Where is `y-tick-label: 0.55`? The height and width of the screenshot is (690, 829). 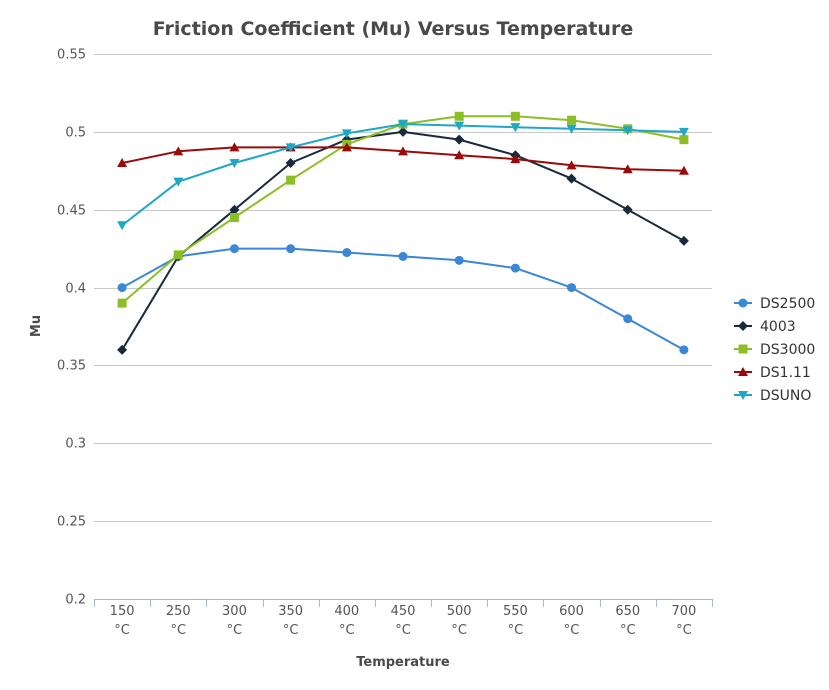
y-tick-label: 0.55 is located at coordinates (71, 55).